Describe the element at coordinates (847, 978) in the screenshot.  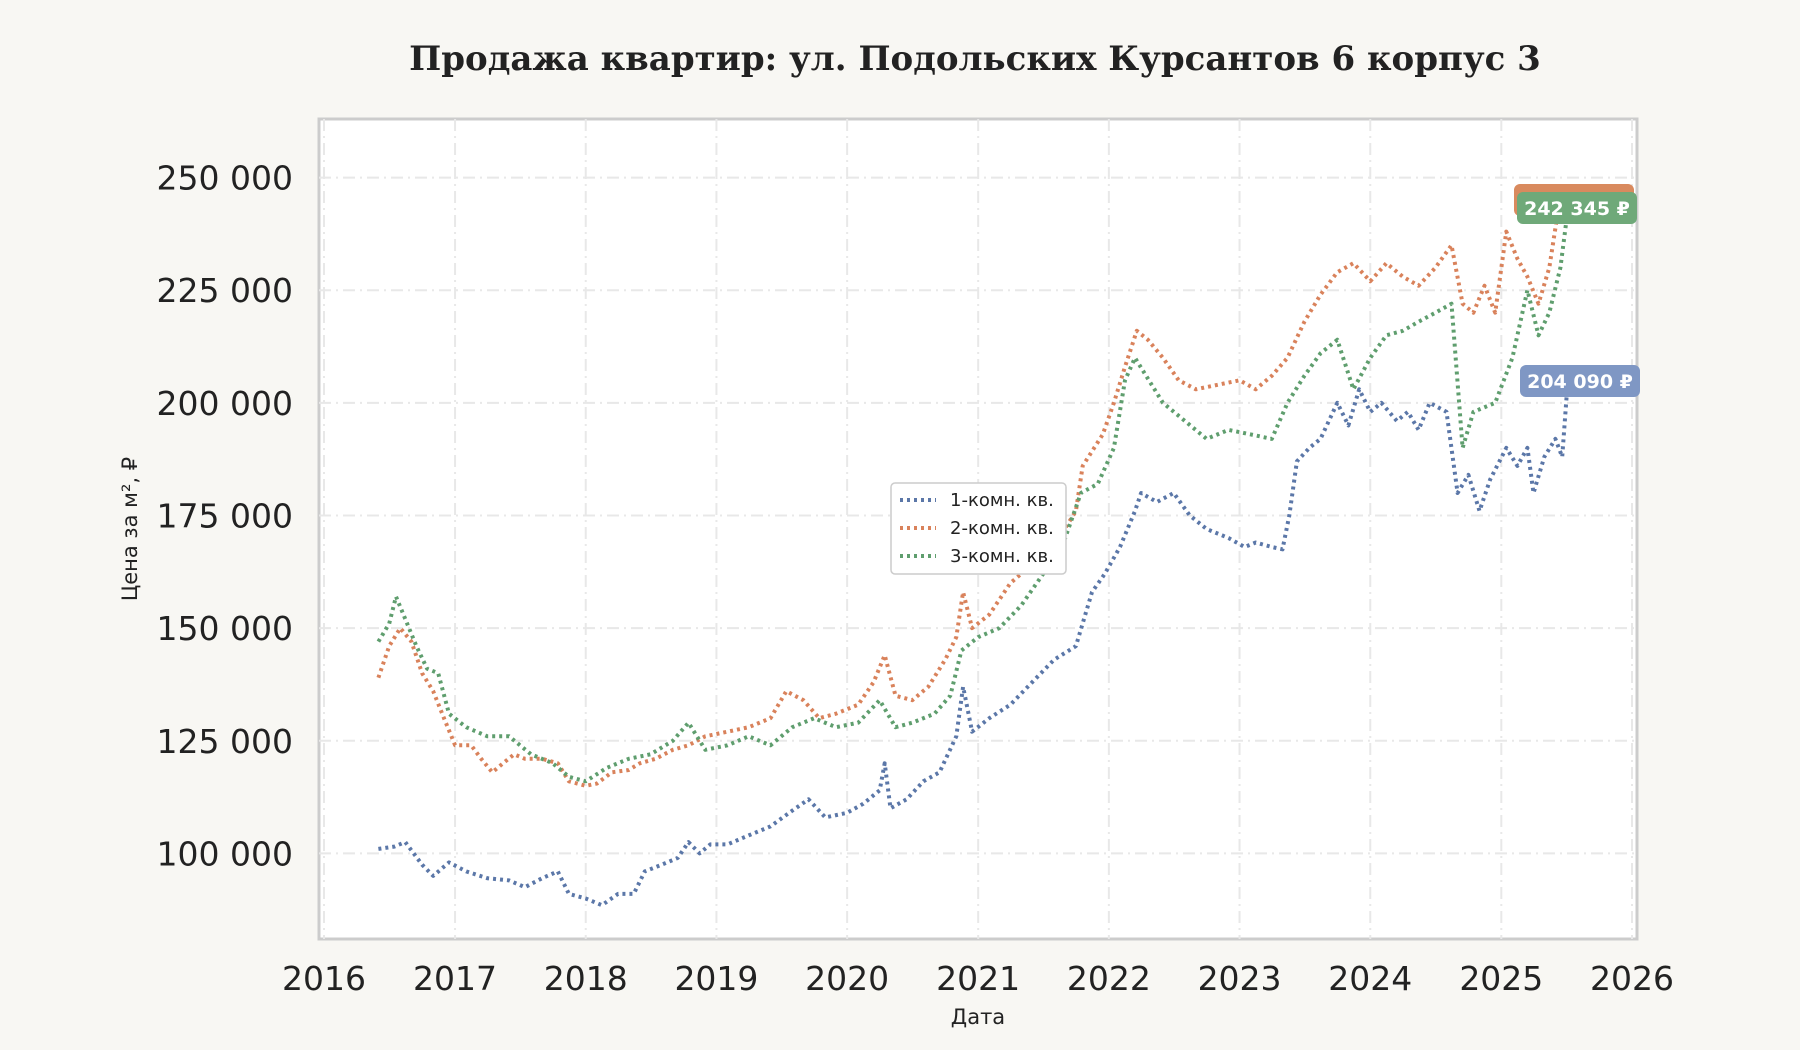
I see `x-tick-label: 2020` at that location.